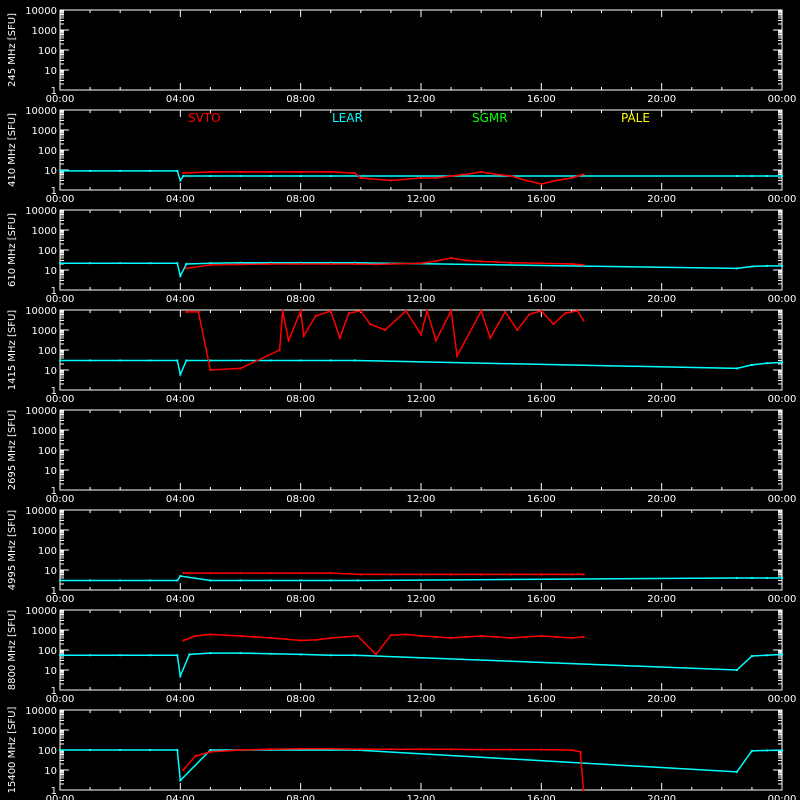 The image size is (800, 800). What do you see at coordinates (12, 250) in the screenshot?
I see `y-axis-label: 610 MHz [SFU]` at bounding box center [12, 250].